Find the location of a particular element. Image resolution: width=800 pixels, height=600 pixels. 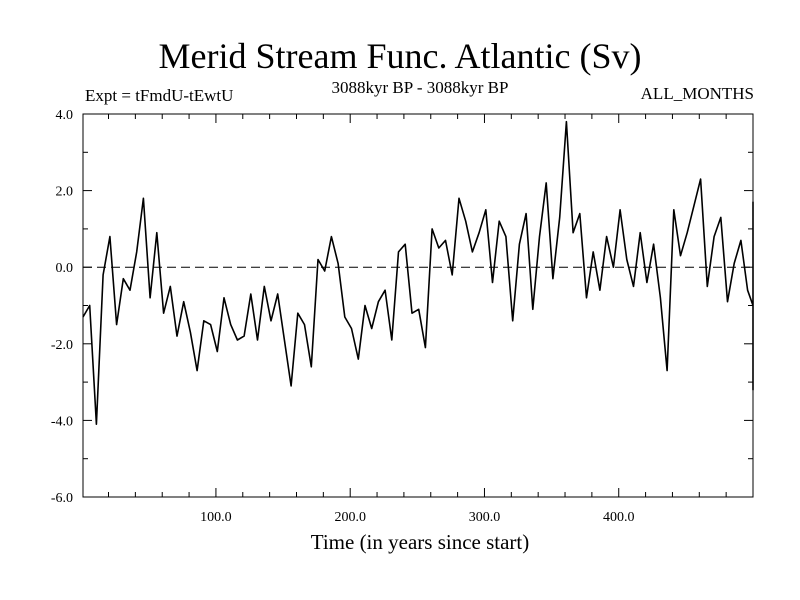

x-tick-label: 200.0 is located at coordinates (350, 517).